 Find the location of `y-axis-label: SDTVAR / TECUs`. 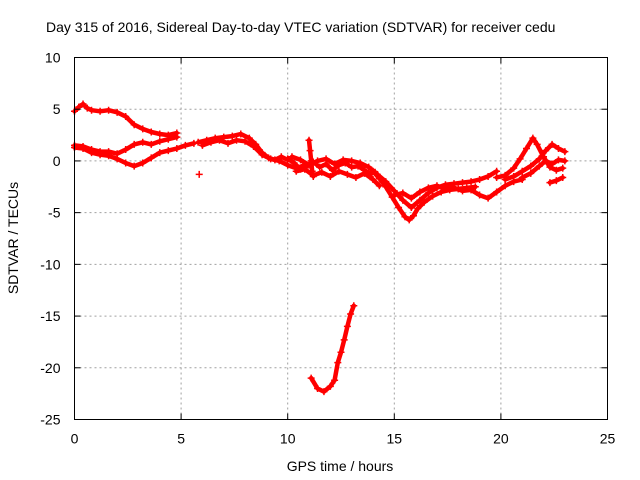

y-axis-label: SDTVAR / TECUs is located at coordinates (13, 238).